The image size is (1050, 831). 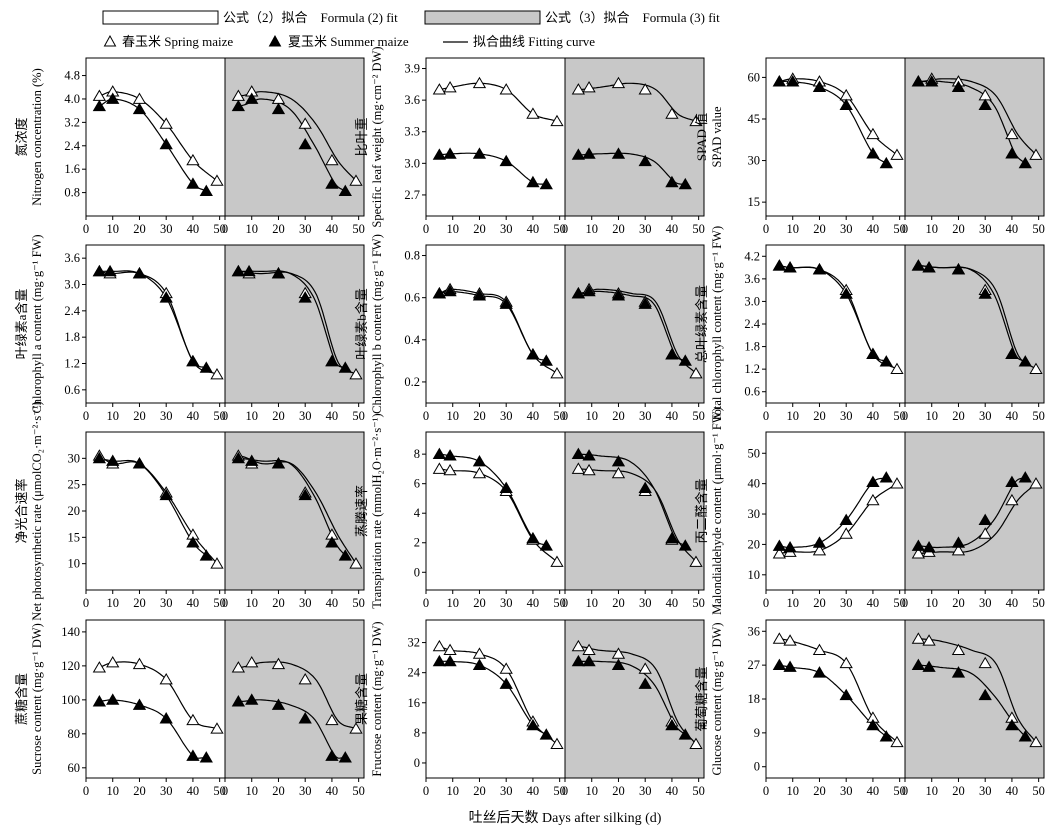 I want to click on y-tick-label: 2.4, so click(x=72, y=311).